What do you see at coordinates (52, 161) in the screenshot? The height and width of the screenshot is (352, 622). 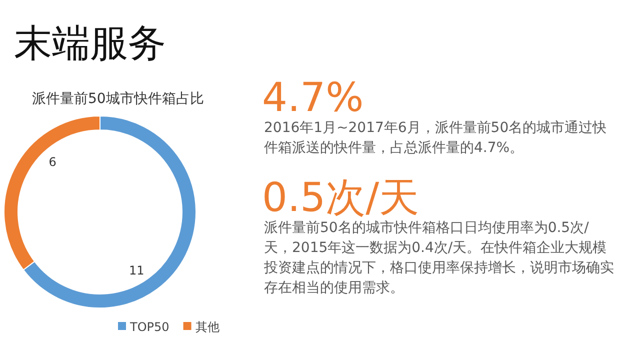 I see `data-label: 6` at bounding box center [52, 161].